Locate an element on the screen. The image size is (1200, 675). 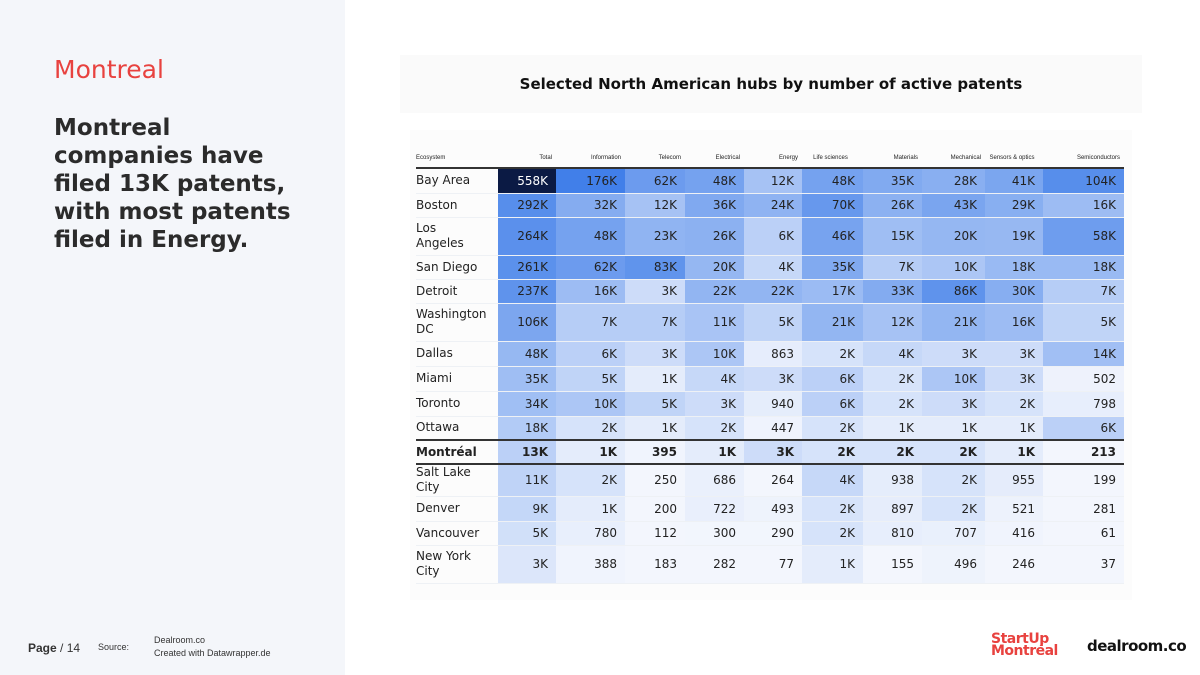
table-row: Boston 292K 32K 12K 36K 24K 70K 26K 43K 29K 16K is located at coordinates (770, 205).